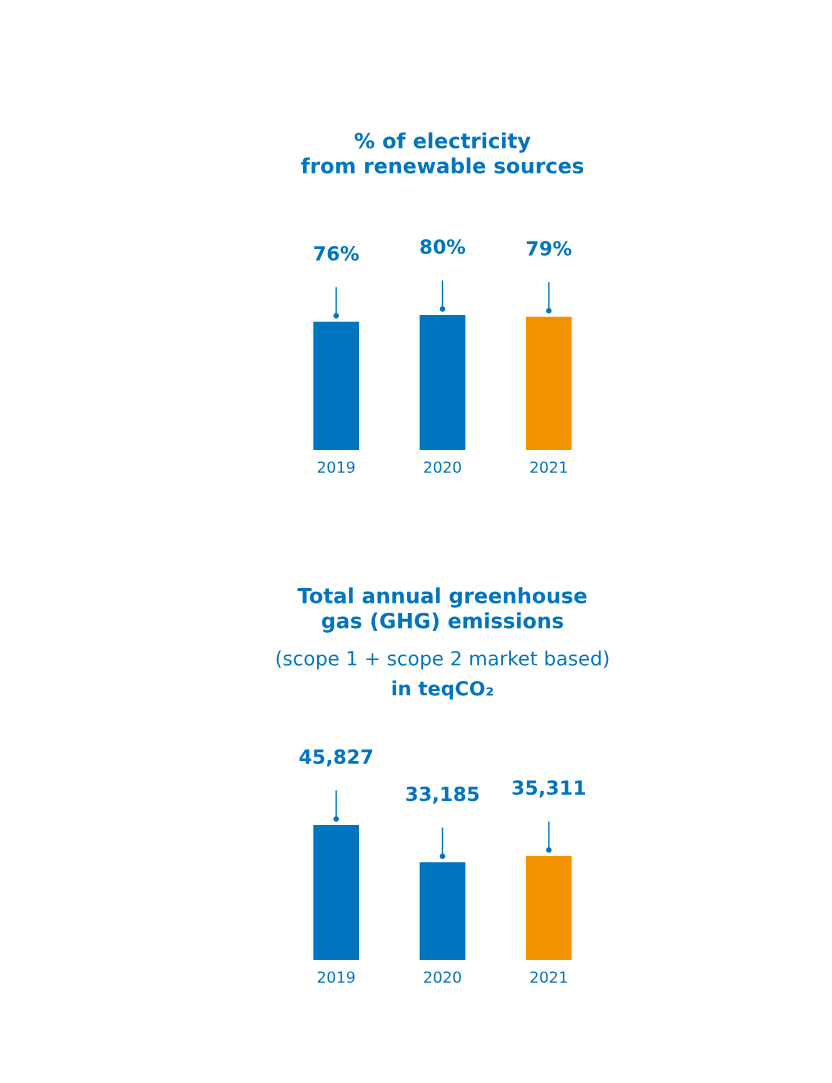 The width and height of the screenshot is (832, 1083). Describe the element at coordinates (442, 660) in the screenshot. I see `chart-subtitle: (scope 1 + scope 2 market based)` at that location.